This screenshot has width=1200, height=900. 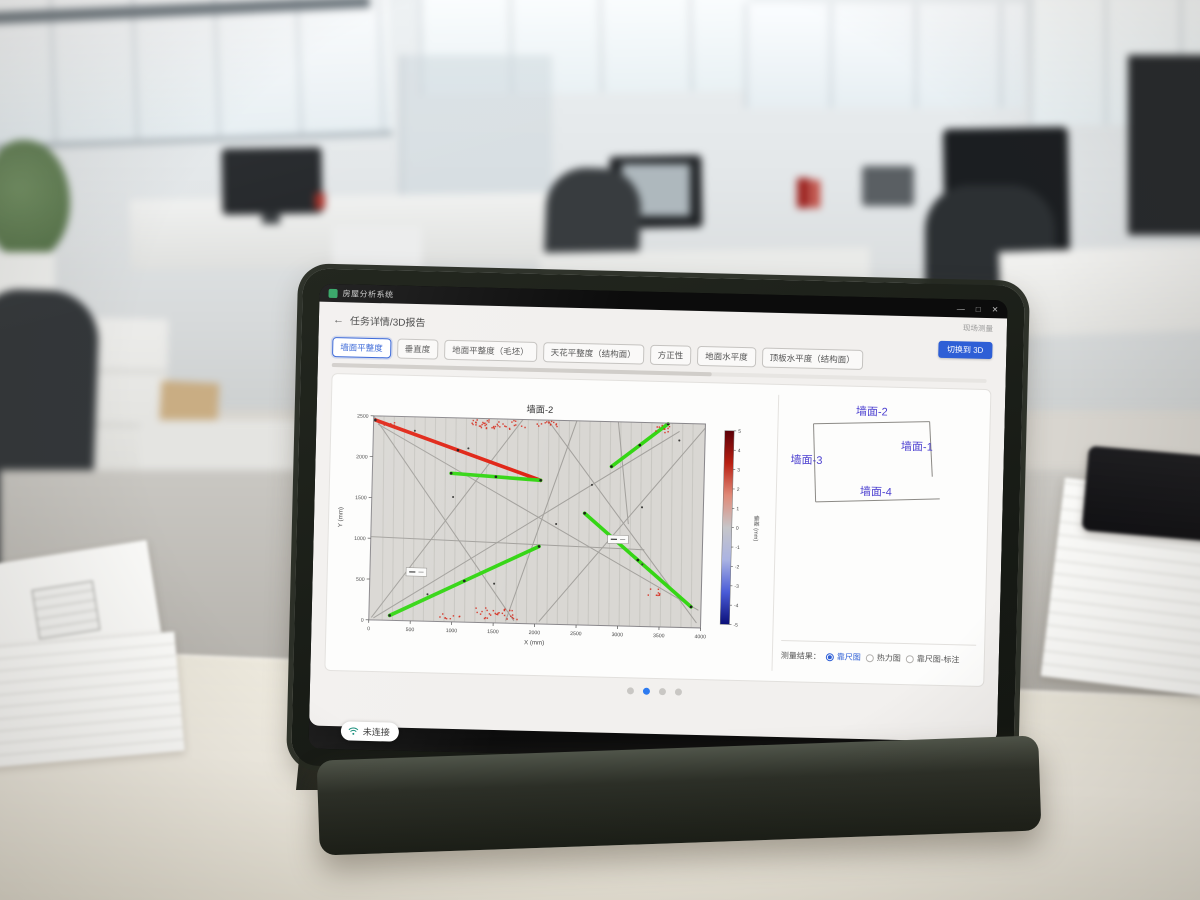 What do you see at coordinates (700, 637) in the screenshot?
I see `svg-text: 4000` at bounding box center [700, 637].